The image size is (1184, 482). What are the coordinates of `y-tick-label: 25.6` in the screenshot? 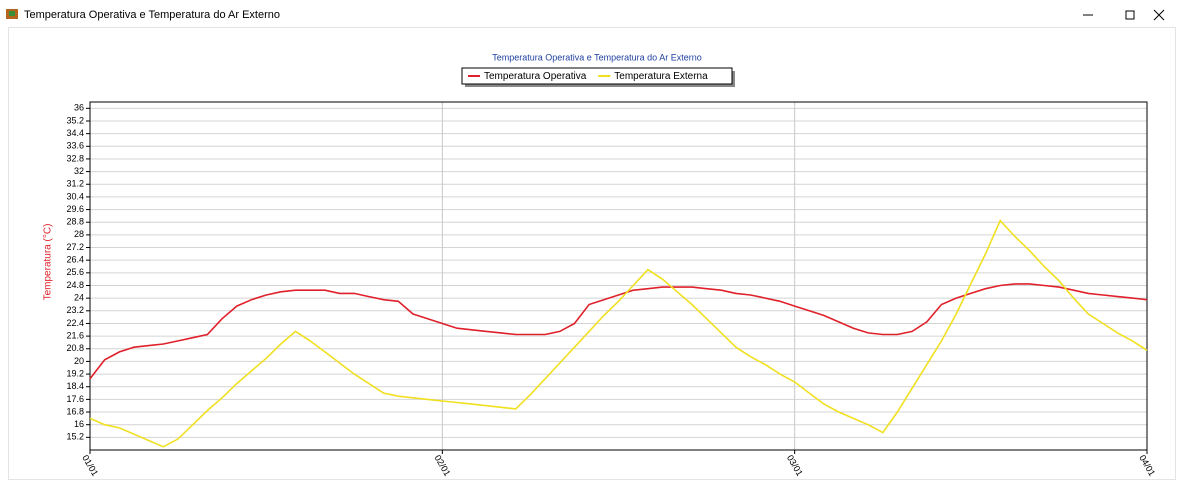 It's located at (75, 272).